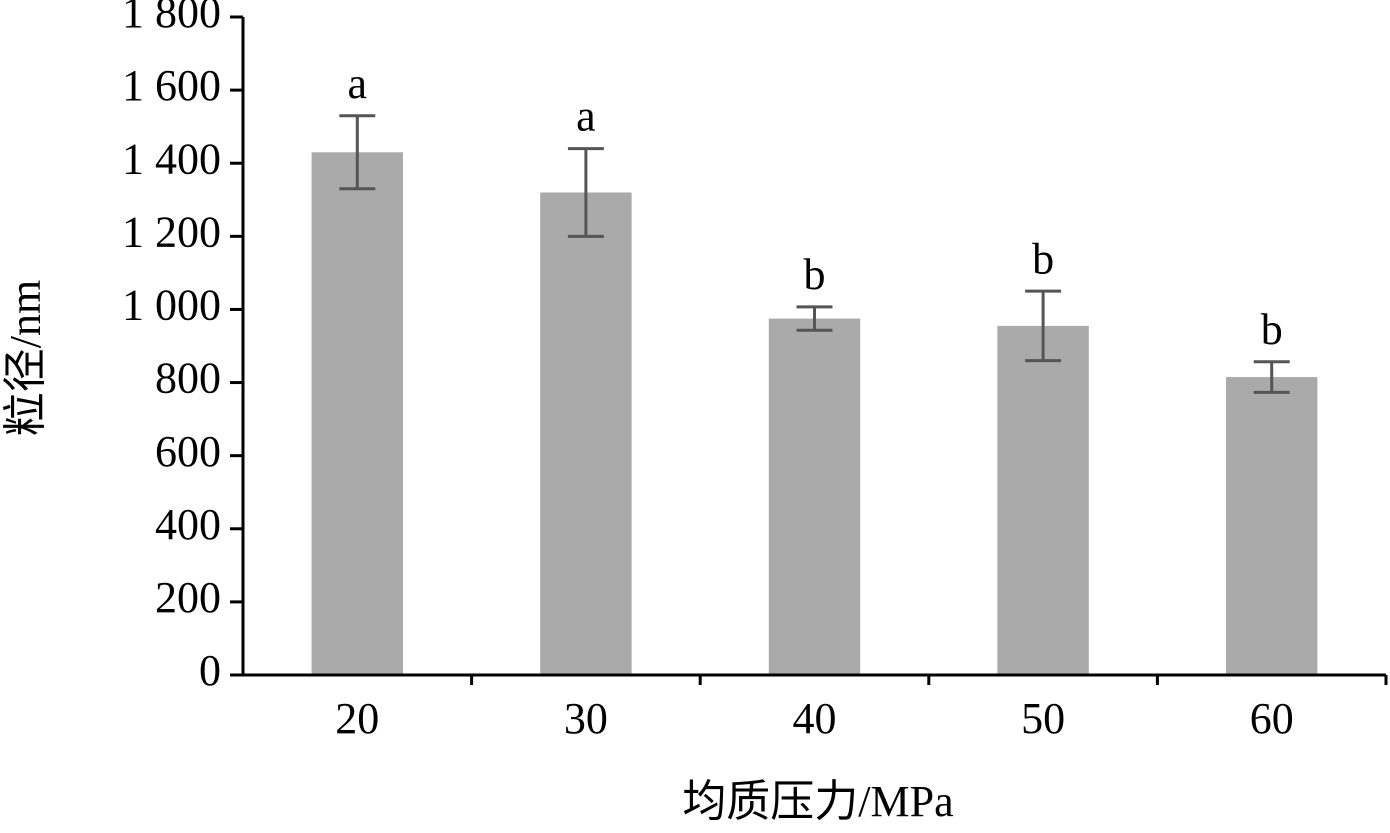 The height and width of the screenshot is (833, 1390). What do you see at coordinates (1272, 718) in the screenshot?
I see `x-tick-label: 60` at bounding box center [1272, 718].